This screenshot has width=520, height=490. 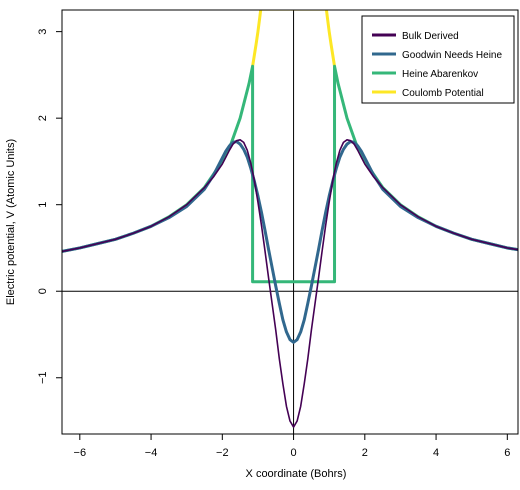 I want to click on x-tick-label: 2, so click(x=365, y=453).